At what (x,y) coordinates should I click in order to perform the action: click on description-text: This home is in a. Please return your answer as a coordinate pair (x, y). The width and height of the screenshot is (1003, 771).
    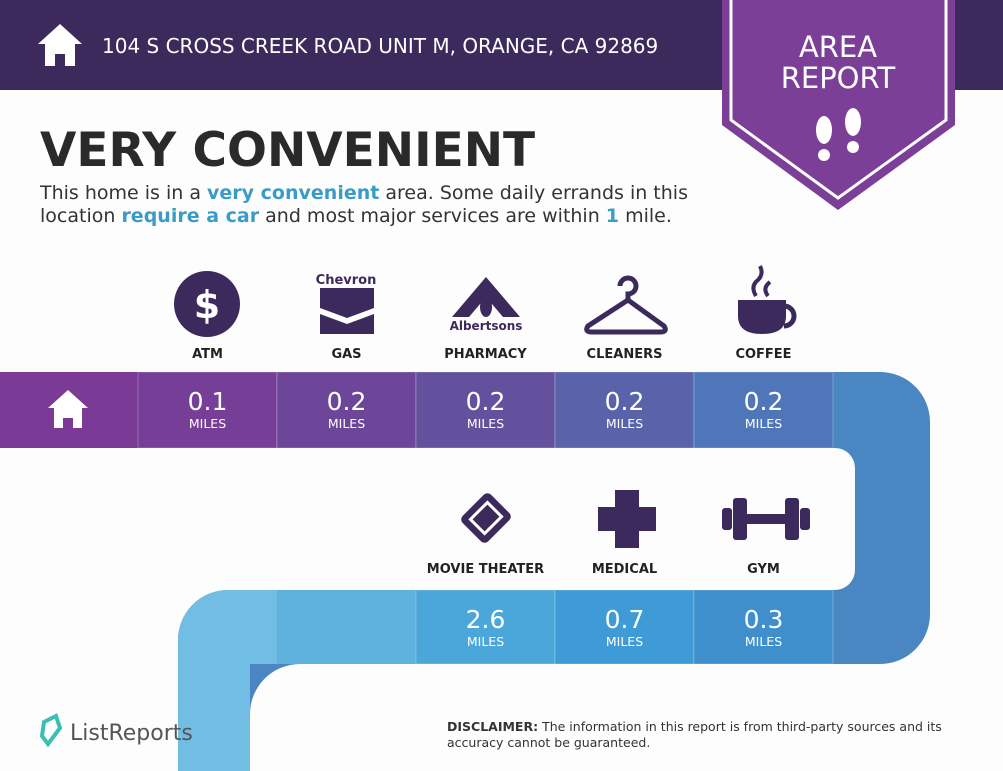
    Looking at the image, I should click on (124, 193).